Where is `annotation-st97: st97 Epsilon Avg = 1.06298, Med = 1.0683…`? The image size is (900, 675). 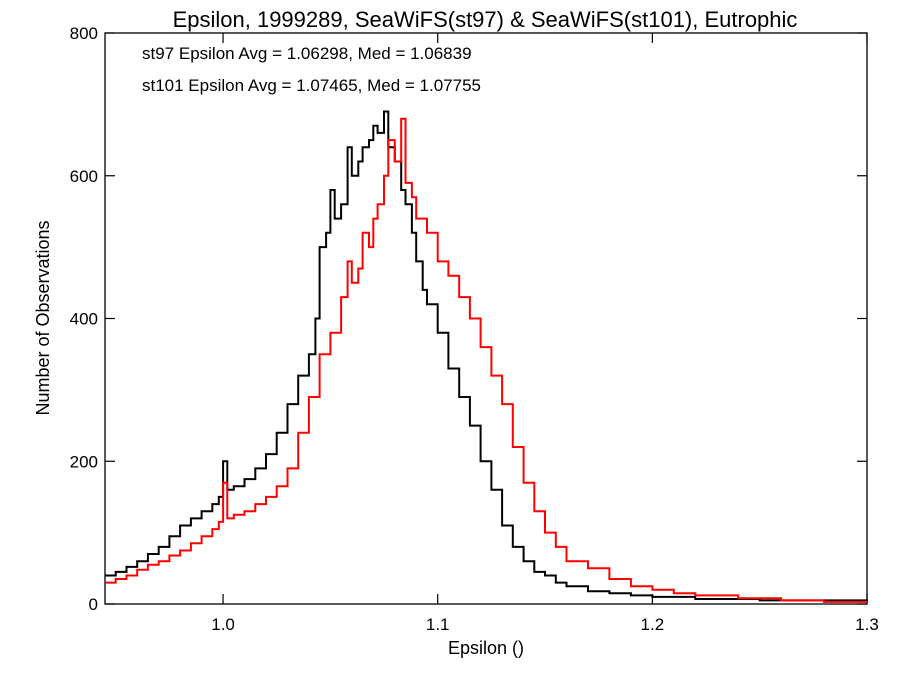
annotation-st97: st97 Epsilon Avg = 1.06298, Med = 1.0683… is located at coordinates (307, 53).